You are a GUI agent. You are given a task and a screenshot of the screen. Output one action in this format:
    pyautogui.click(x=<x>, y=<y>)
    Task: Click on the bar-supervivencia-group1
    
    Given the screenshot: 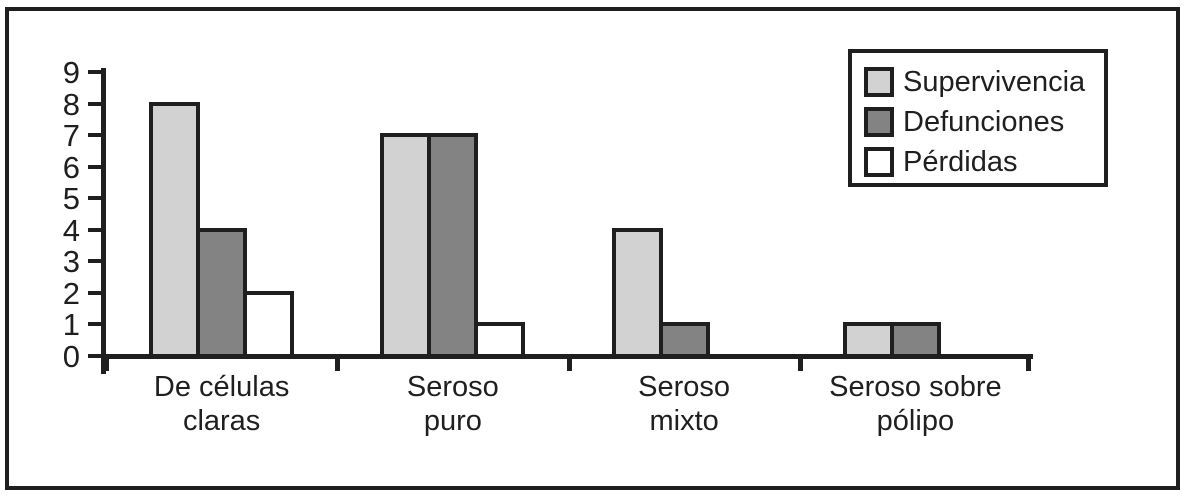 What is the action you would take?
    pyautogui.click(x=175, y=229)
    